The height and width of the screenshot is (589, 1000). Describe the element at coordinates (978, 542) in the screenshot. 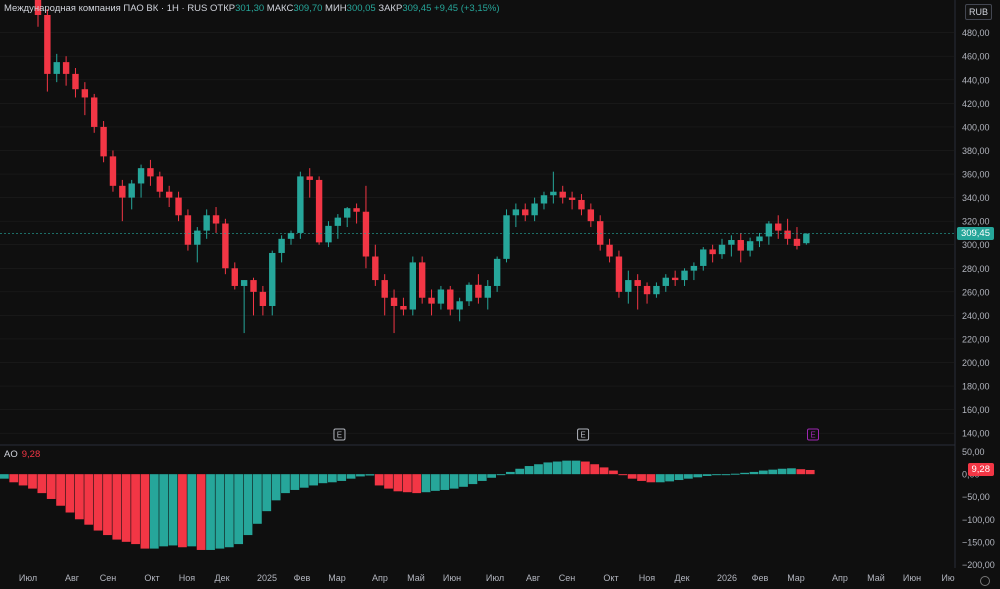

I see `ao-tick-label: −150,00` at that location.